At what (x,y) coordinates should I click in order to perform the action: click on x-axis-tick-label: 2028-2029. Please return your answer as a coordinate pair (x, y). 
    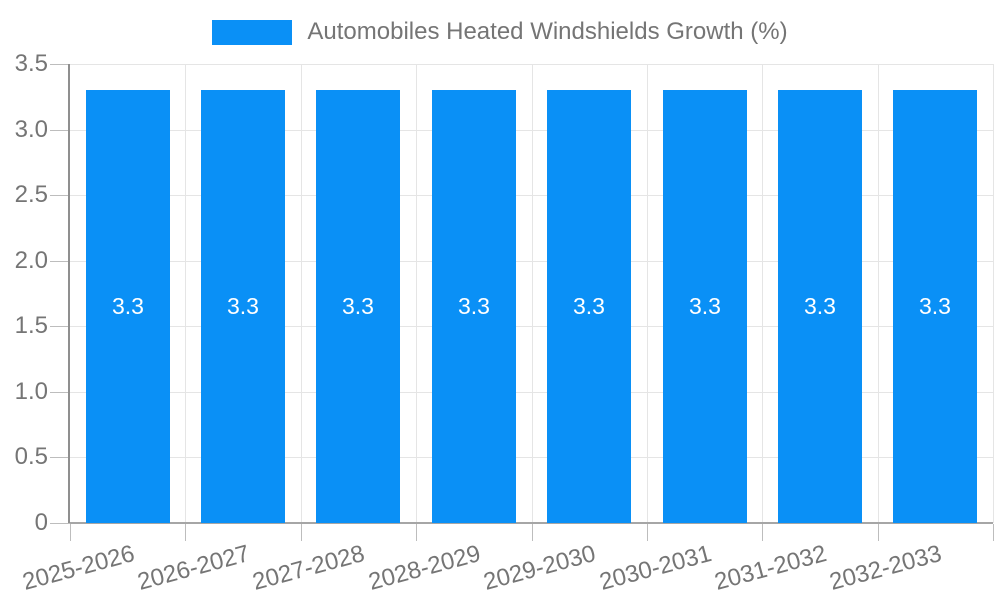
    Looking at the image, I should click on (424, 568).